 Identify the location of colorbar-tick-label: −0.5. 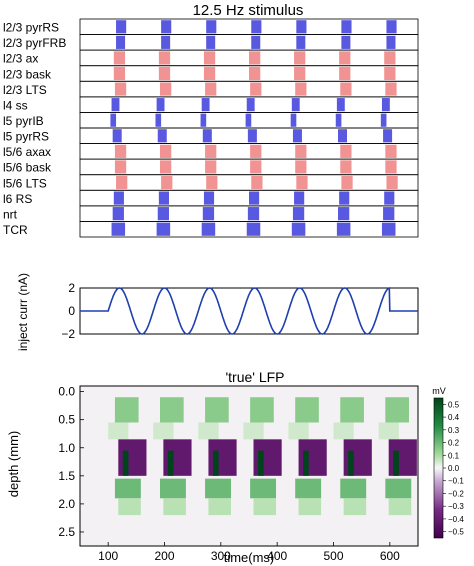
(456, 532).